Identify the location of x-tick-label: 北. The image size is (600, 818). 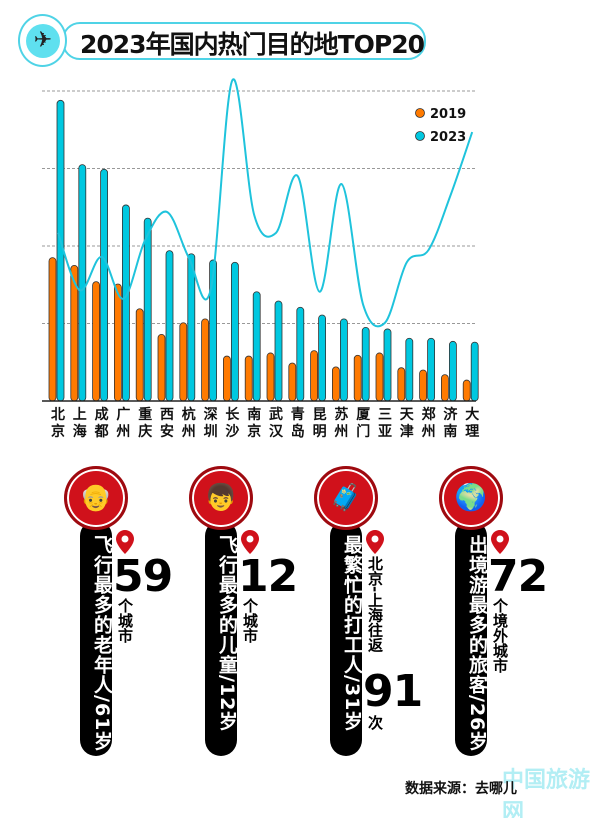
(58, 415).